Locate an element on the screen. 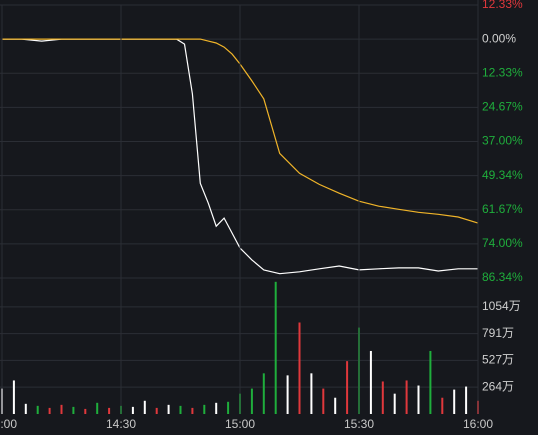 The height and width of the screenshot is (435, 538). y-tick-label: 264万 is located at coordinates (498, 386).